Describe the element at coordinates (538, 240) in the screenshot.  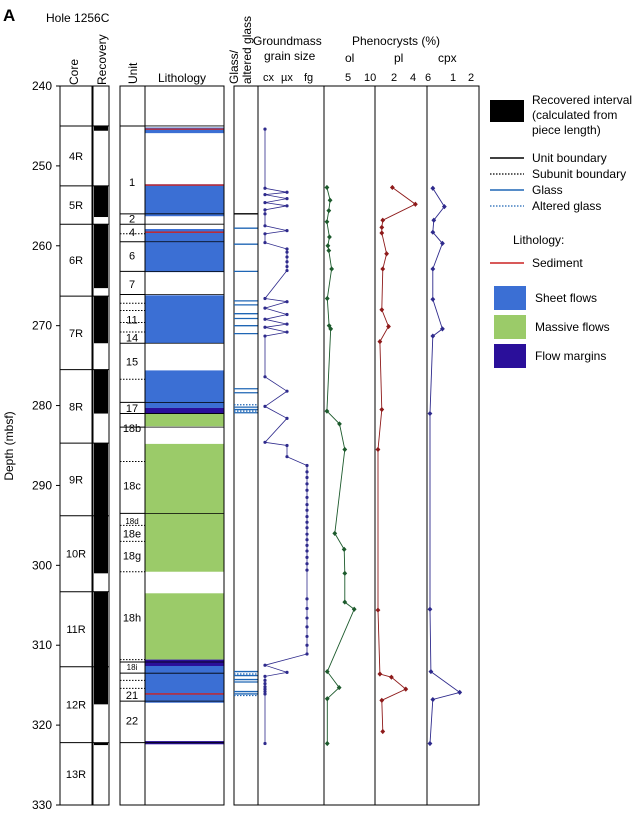
I see `legend-lithology-title: Lithology:` at that location.